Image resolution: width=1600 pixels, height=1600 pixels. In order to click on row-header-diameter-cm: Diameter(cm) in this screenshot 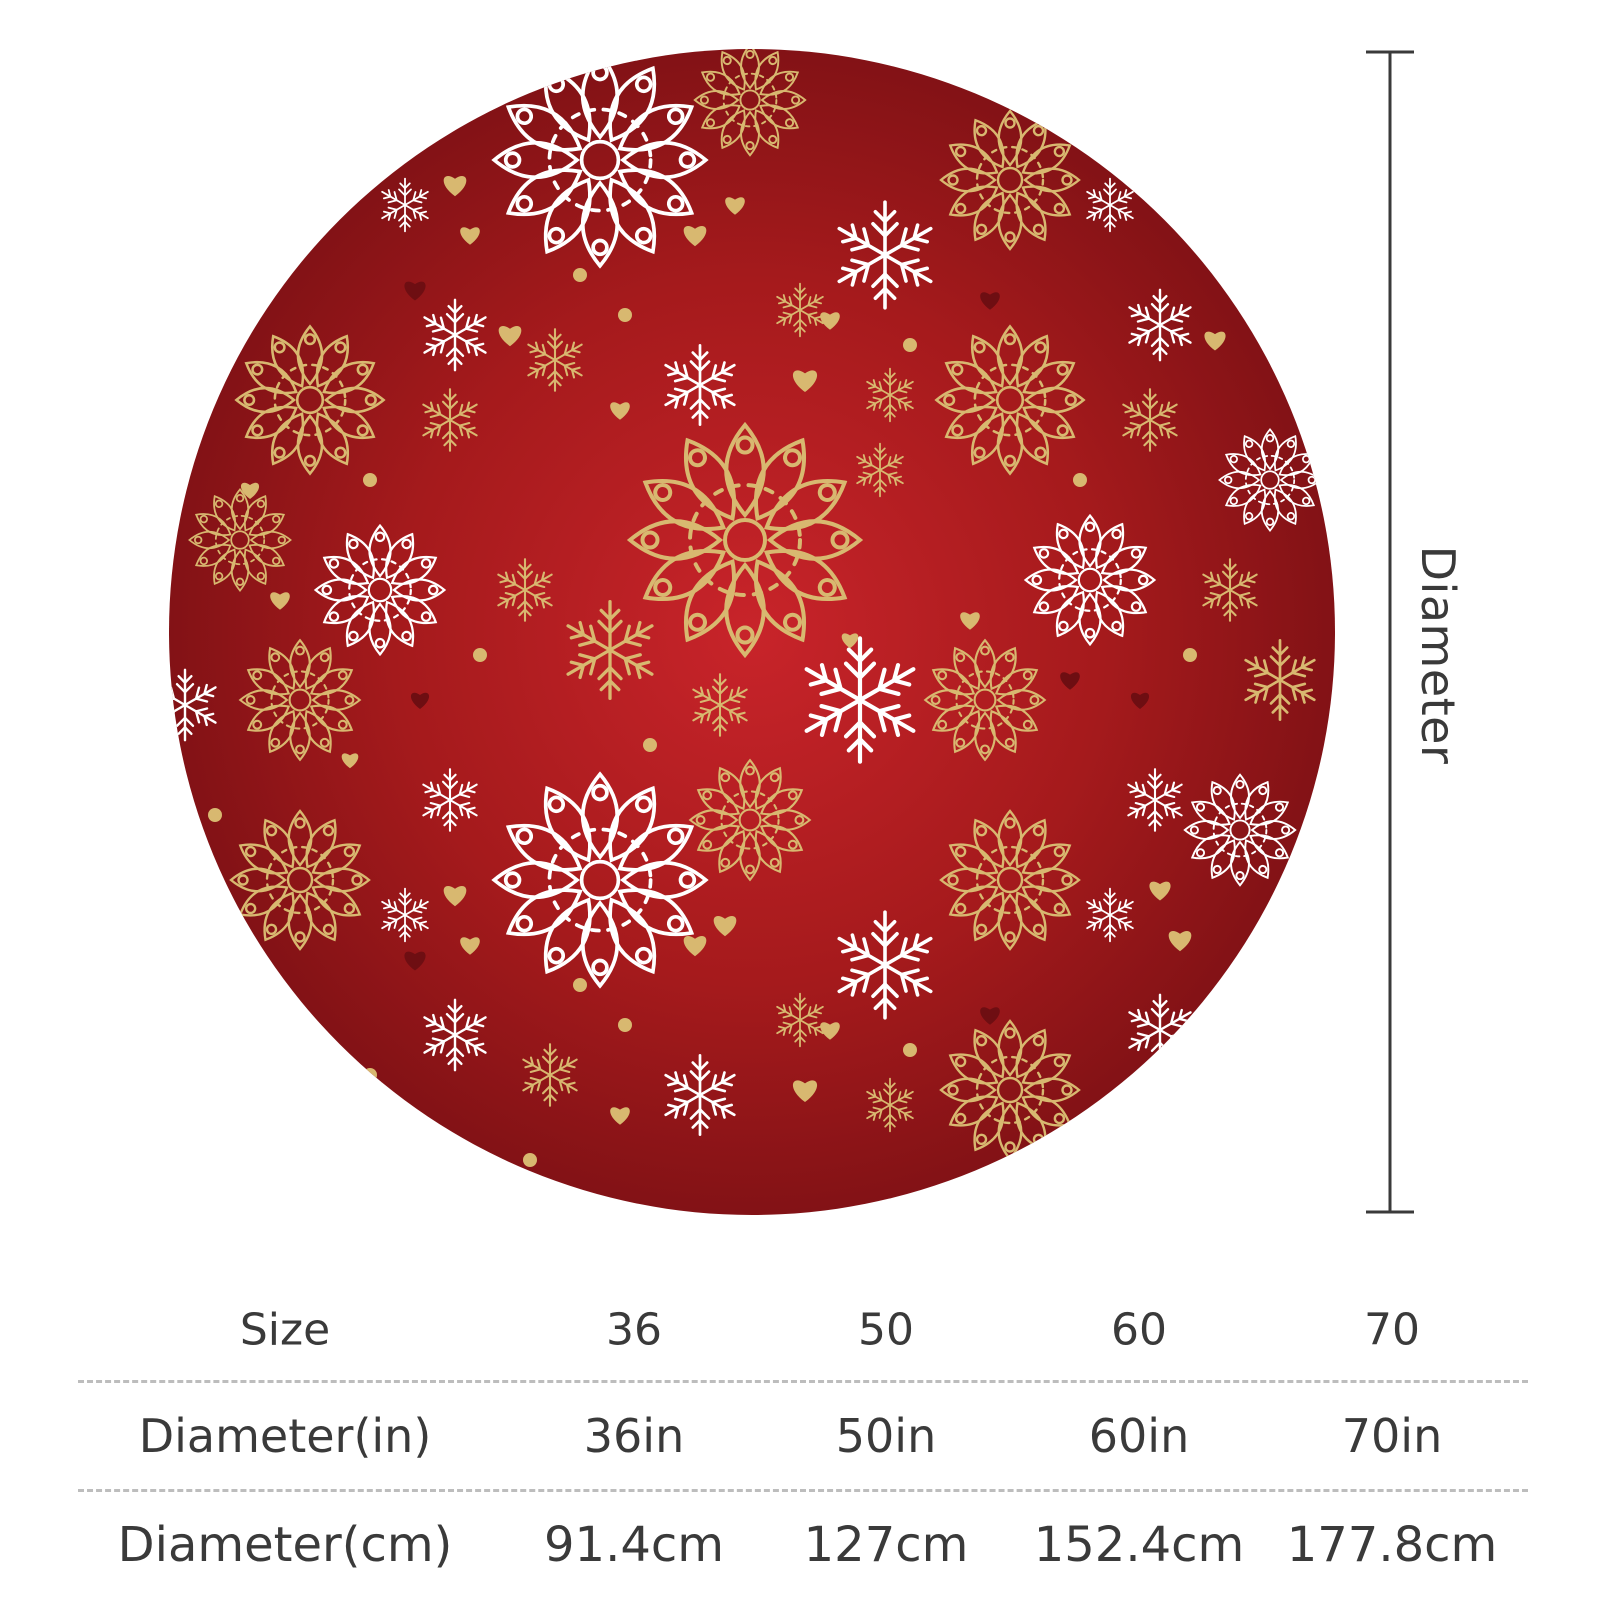, I will do `click(285, 1545)`.